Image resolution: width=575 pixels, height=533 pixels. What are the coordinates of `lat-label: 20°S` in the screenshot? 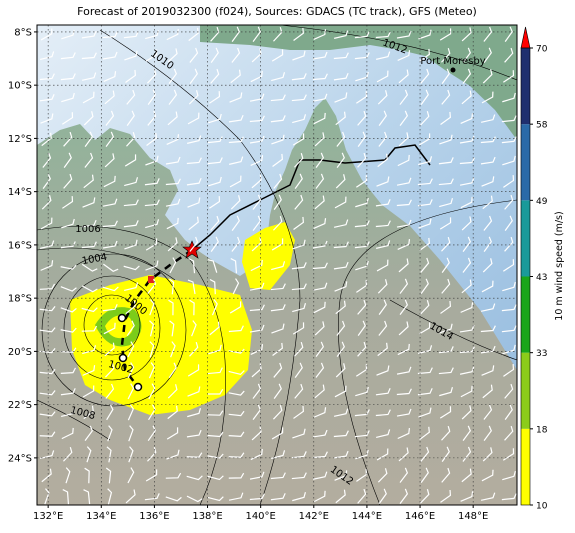 It's located at (20, 352).